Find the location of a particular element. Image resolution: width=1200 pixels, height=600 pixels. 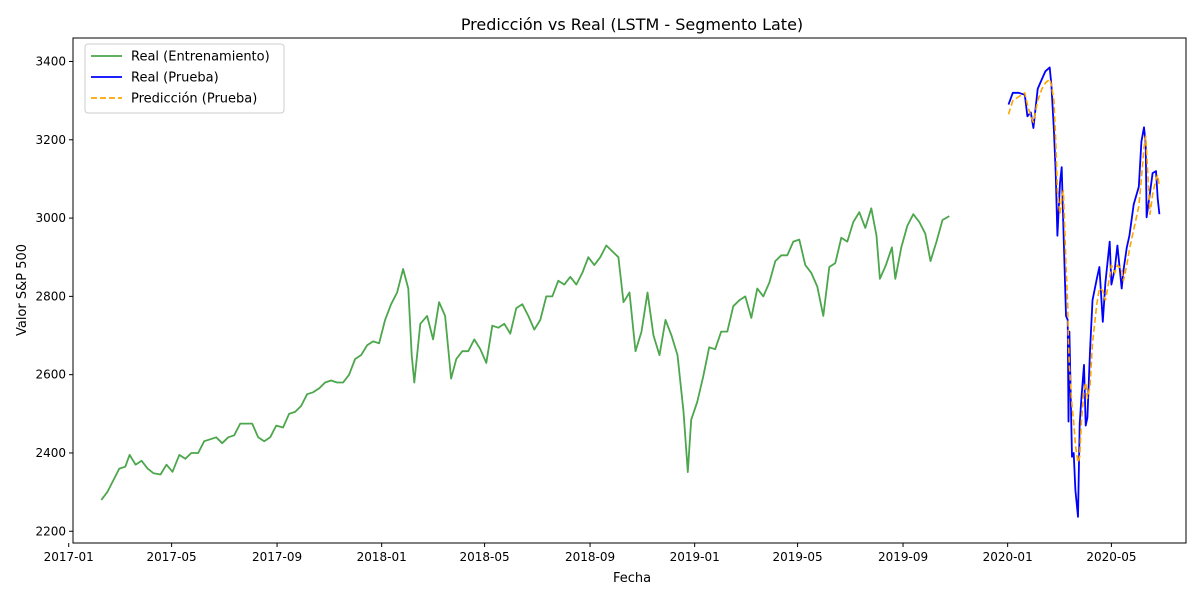

x-tick-label: 2020-05 is located at coordinates (1111, 557).